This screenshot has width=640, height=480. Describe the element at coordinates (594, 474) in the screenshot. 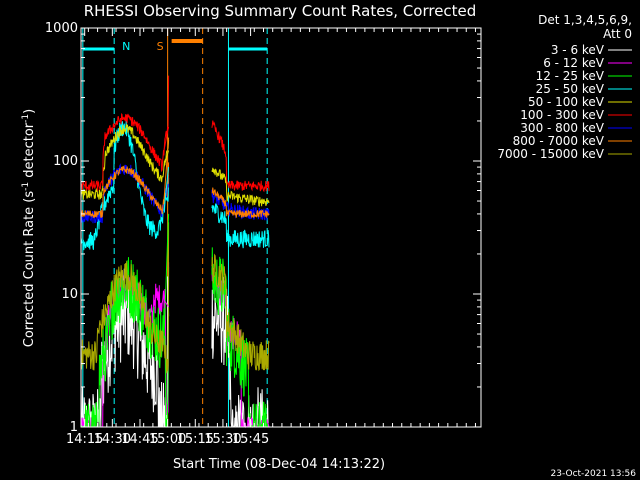

I see `generation-timestamp: 23-Oct-2021 13:56` at that location.